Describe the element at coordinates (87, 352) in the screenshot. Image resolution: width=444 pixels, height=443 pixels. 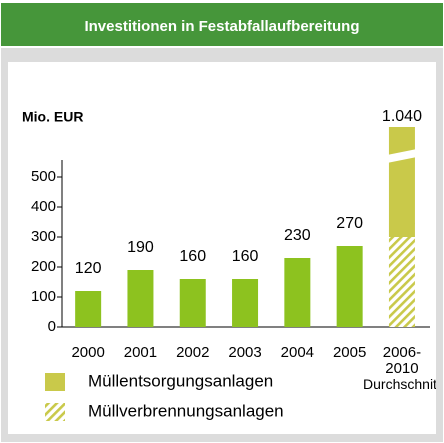
I see `x-tick-label: 2000` at that location.